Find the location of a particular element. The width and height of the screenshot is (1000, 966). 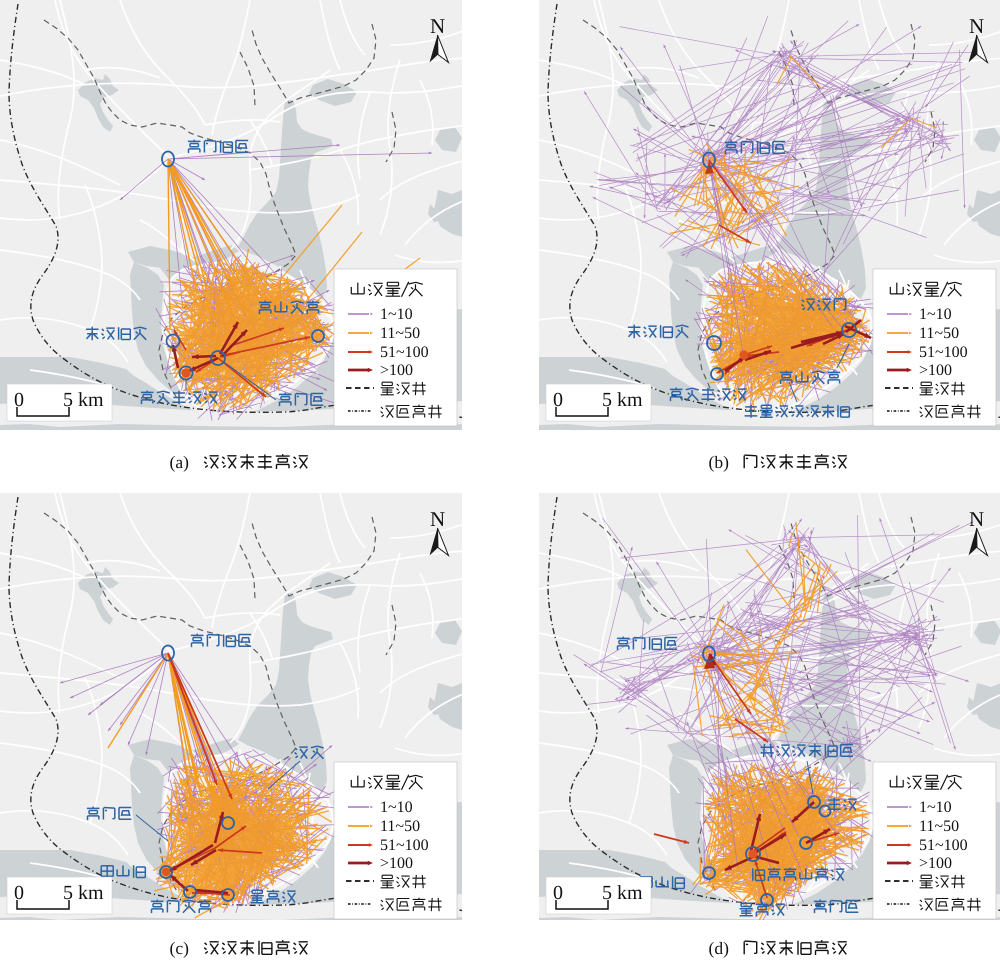

svg-text: (d) is located at coordinates (719, 948).